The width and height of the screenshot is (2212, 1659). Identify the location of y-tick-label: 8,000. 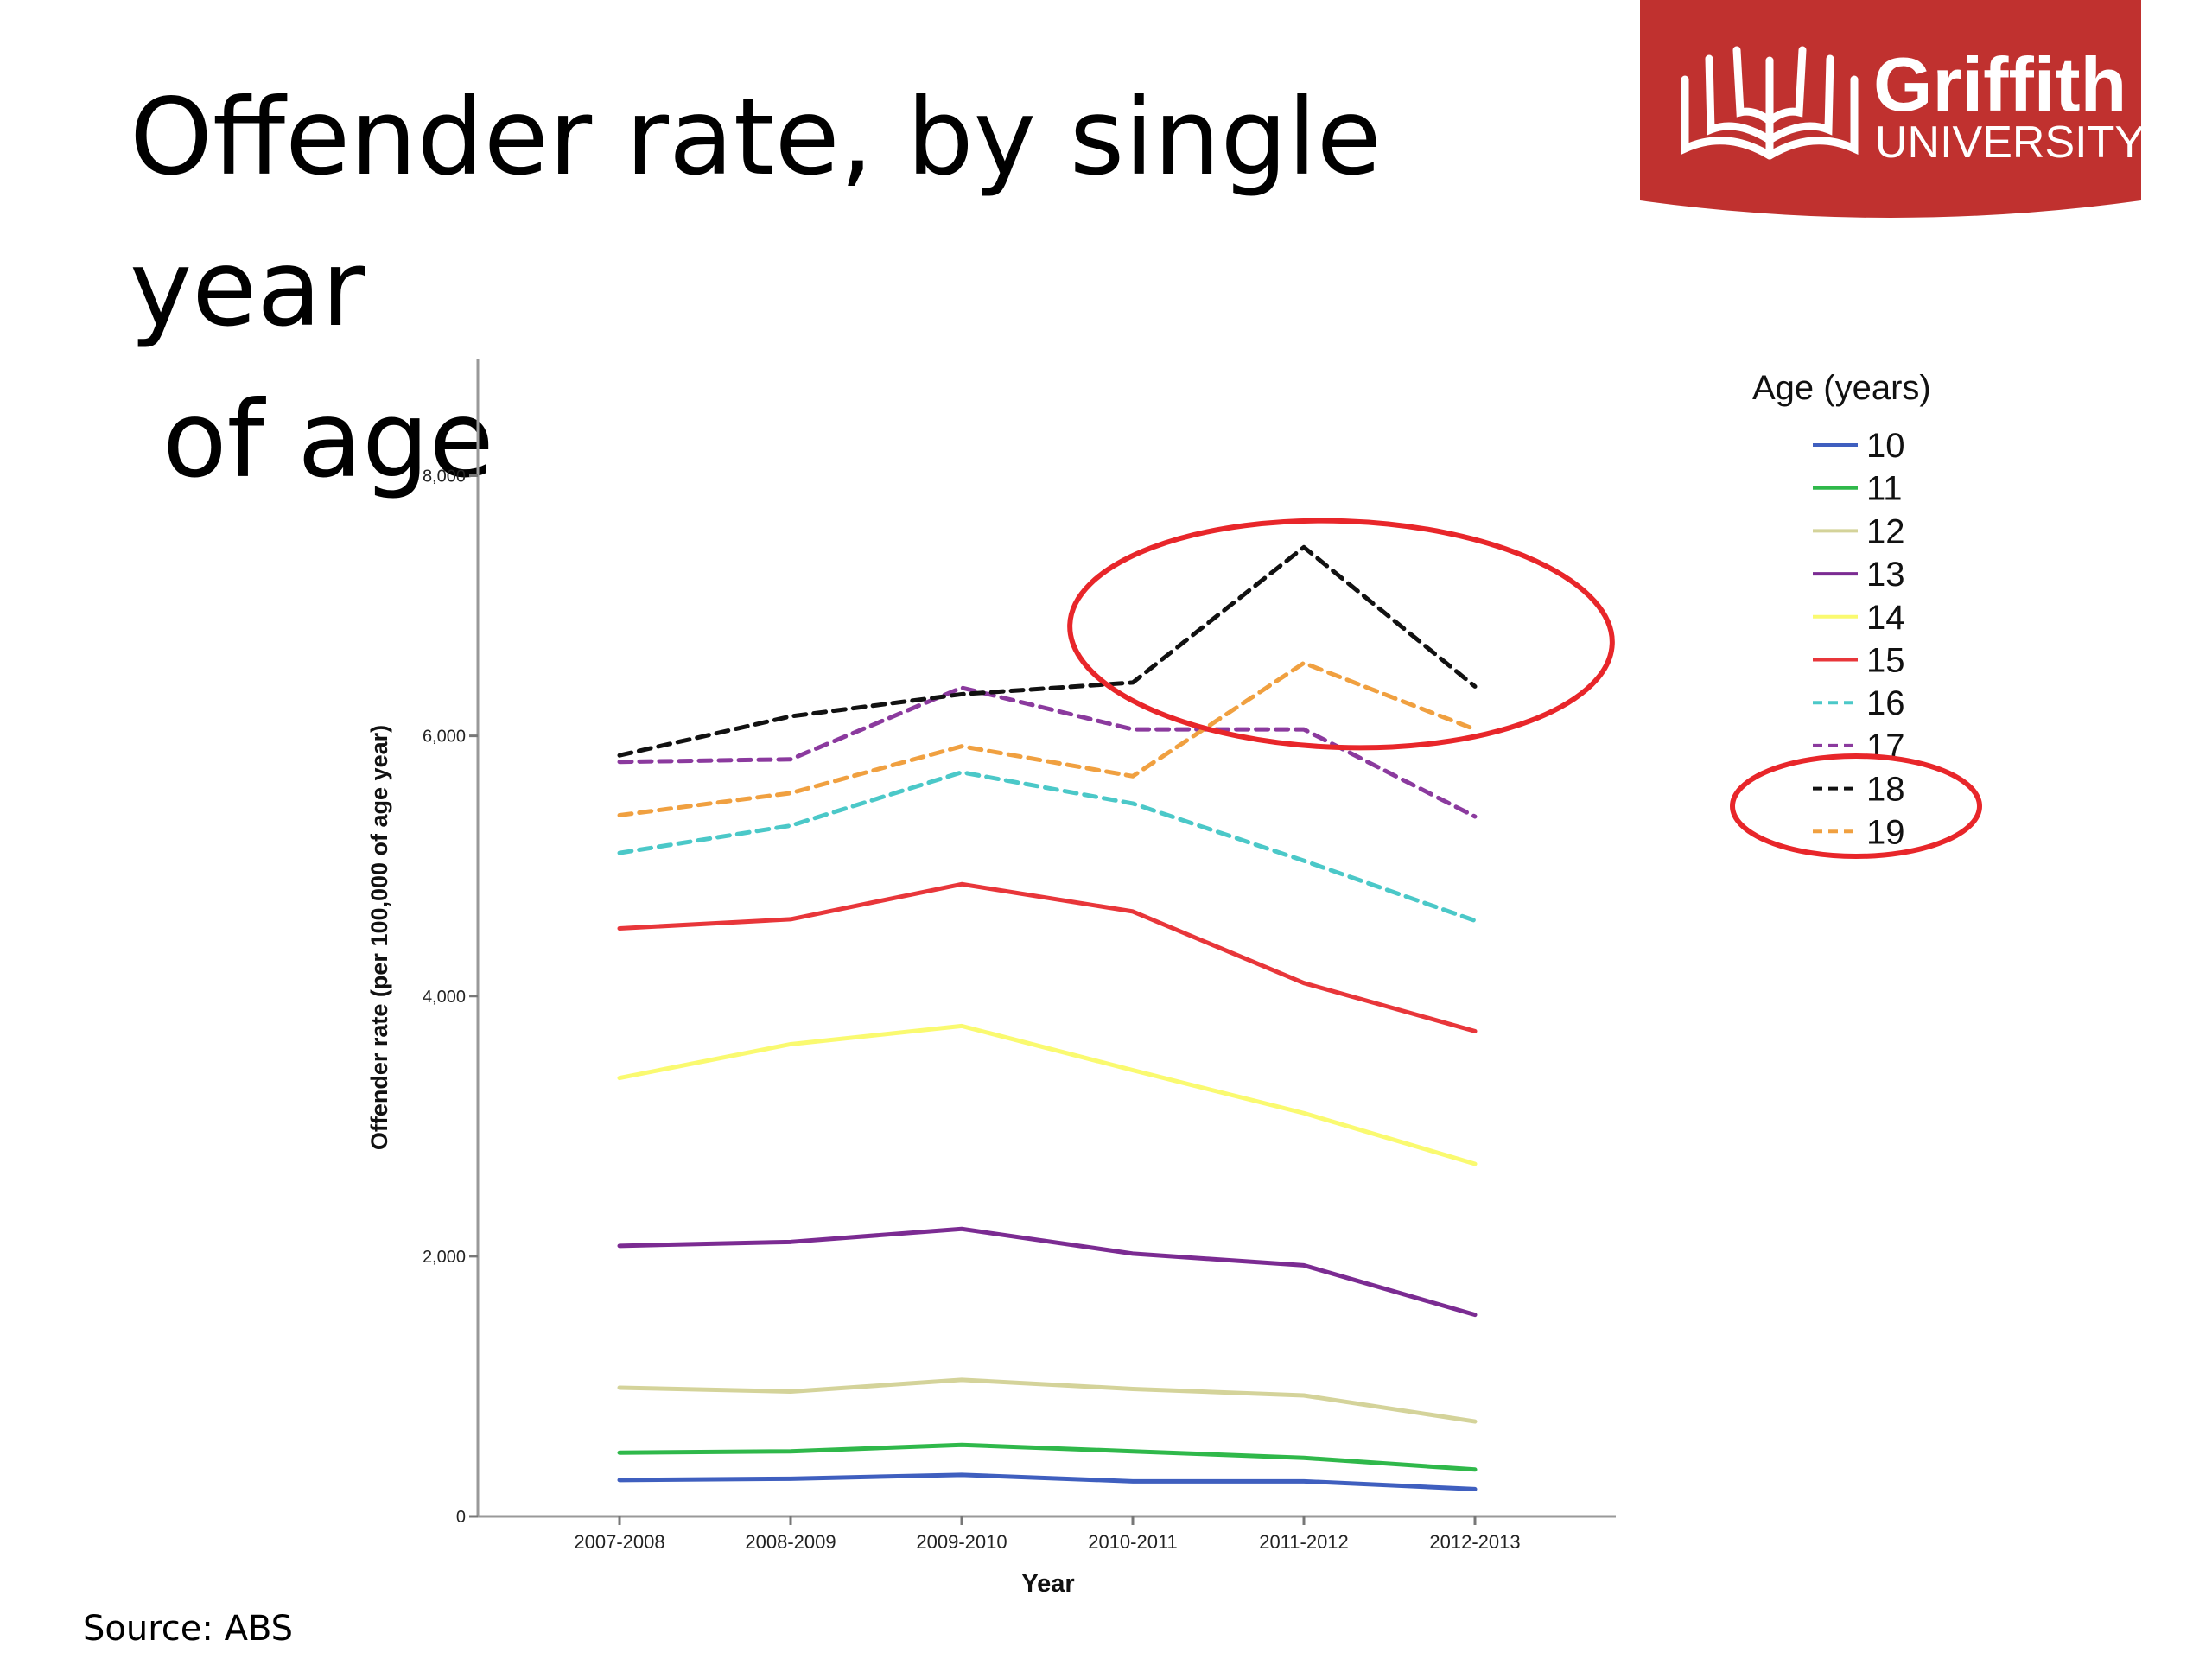
(444, 477).